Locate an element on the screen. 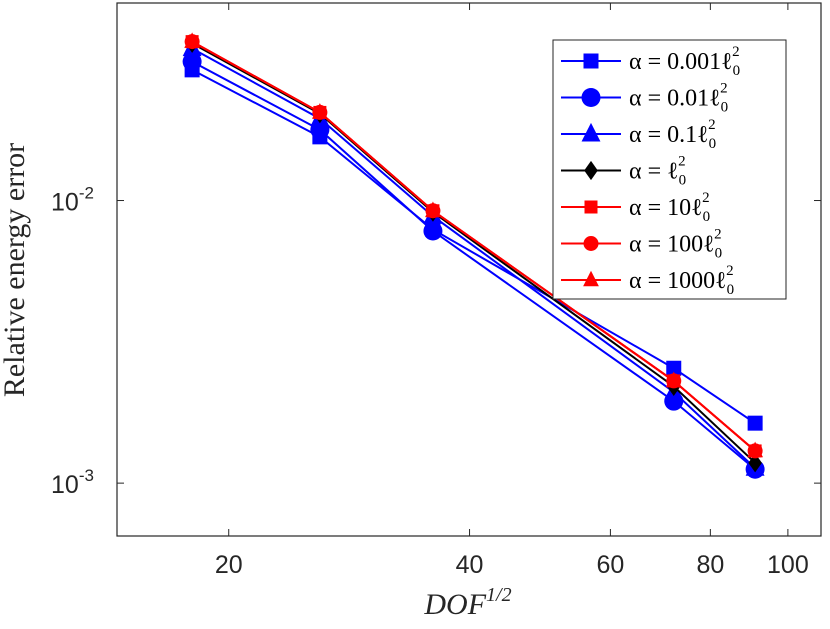 The width and height of the screenshot is (830, 629). x-axis-title-main: DOF is located at coordinates (454, 604).